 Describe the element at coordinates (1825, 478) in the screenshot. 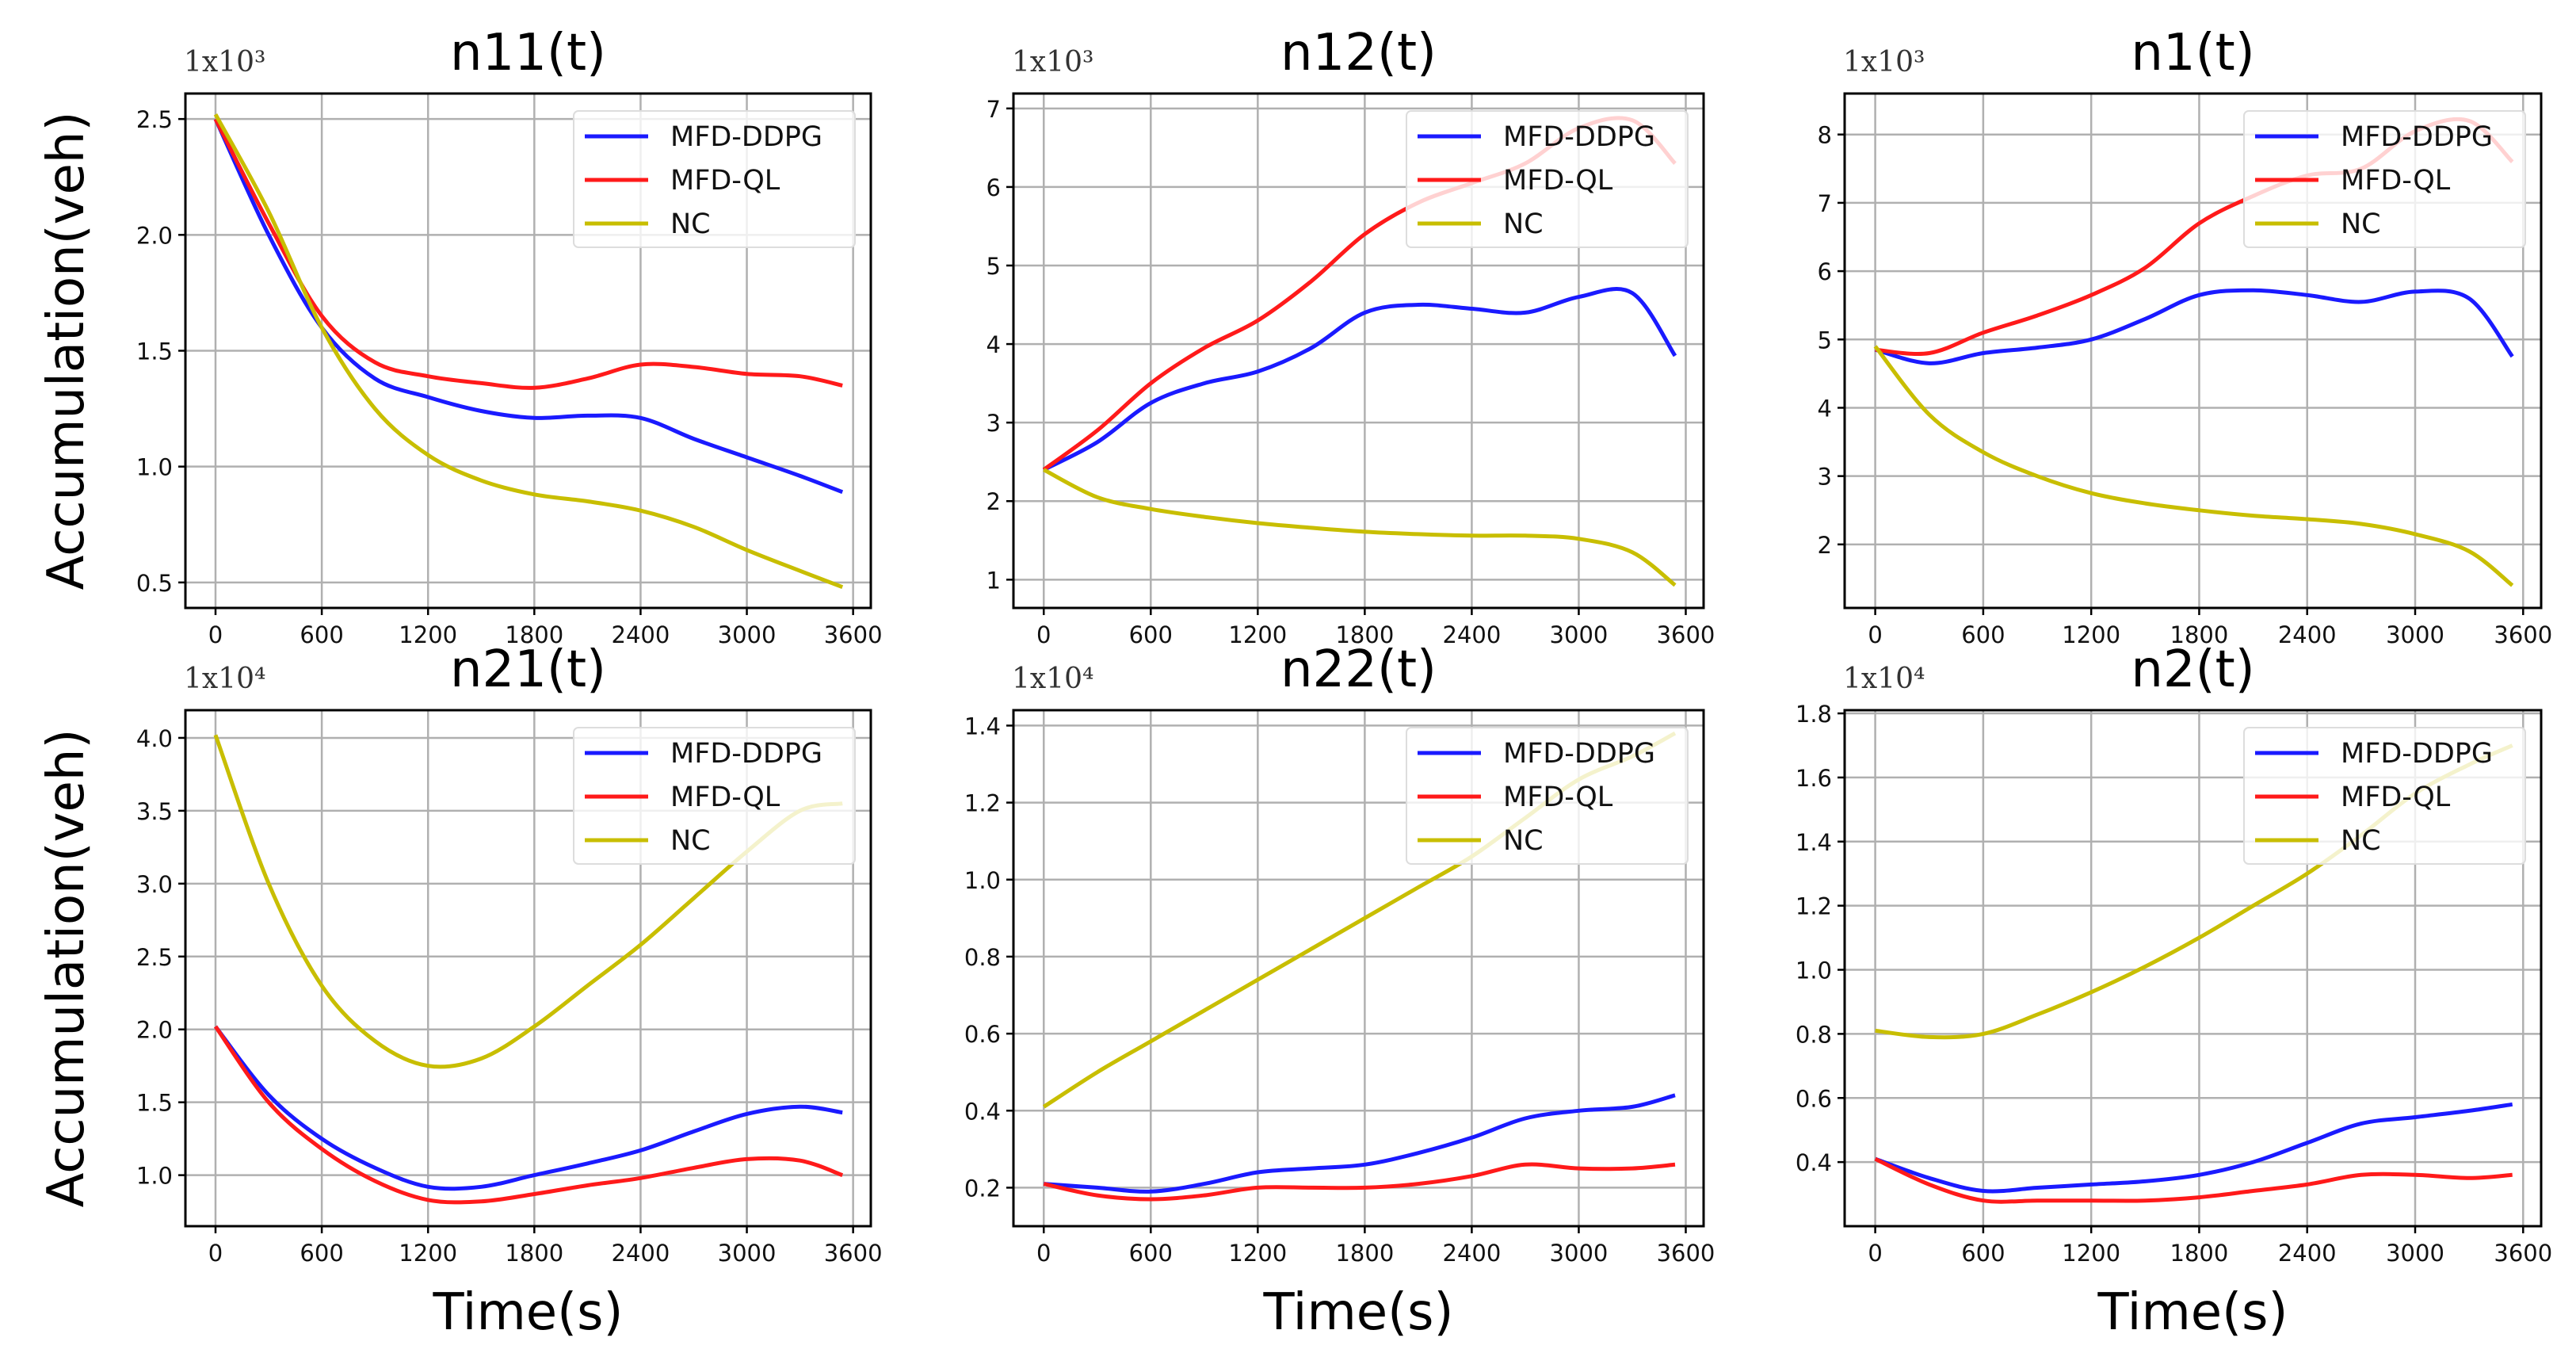

I see `y-tick-label: 3` at that location.